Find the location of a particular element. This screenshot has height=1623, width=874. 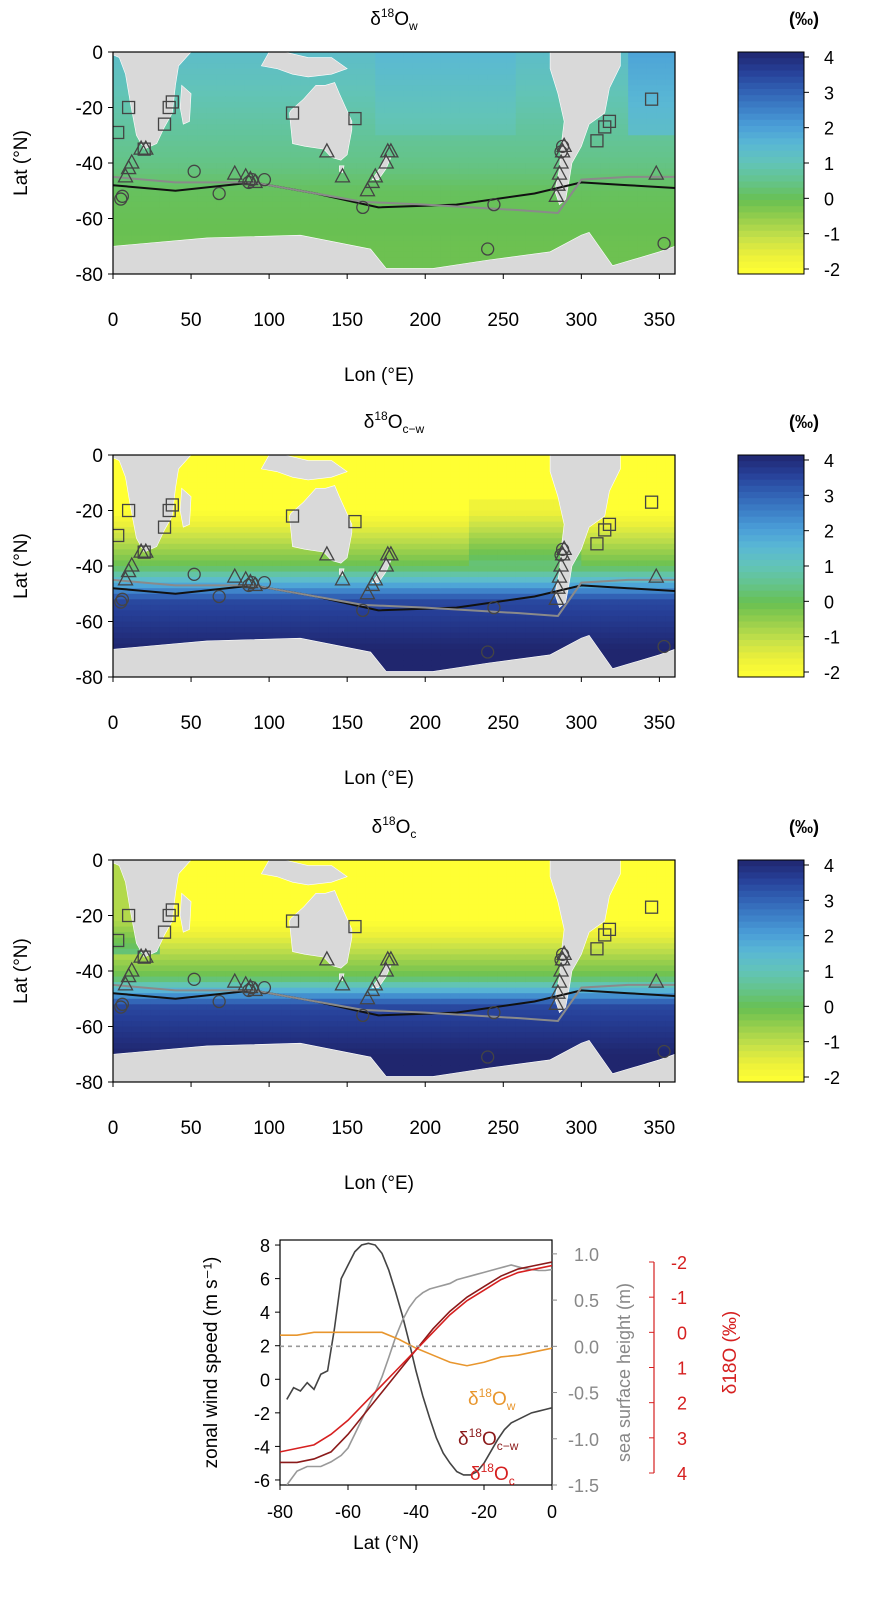

y-tick-label: -40 is located at coordinates (89, 164).